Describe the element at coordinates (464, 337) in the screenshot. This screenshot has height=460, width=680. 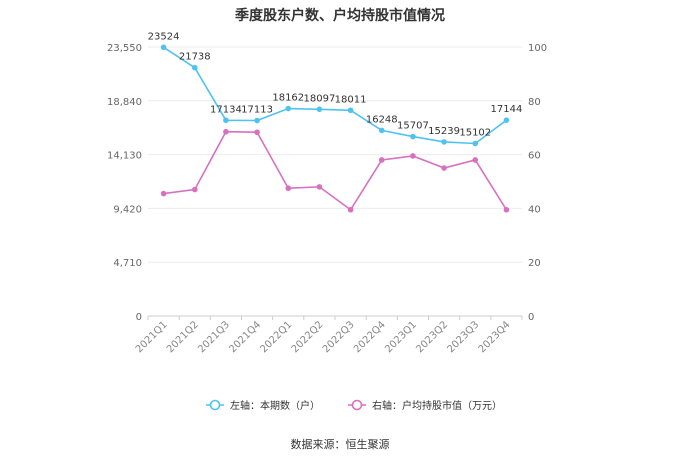
I see `x-tick-label: 2023Q3` at that location.